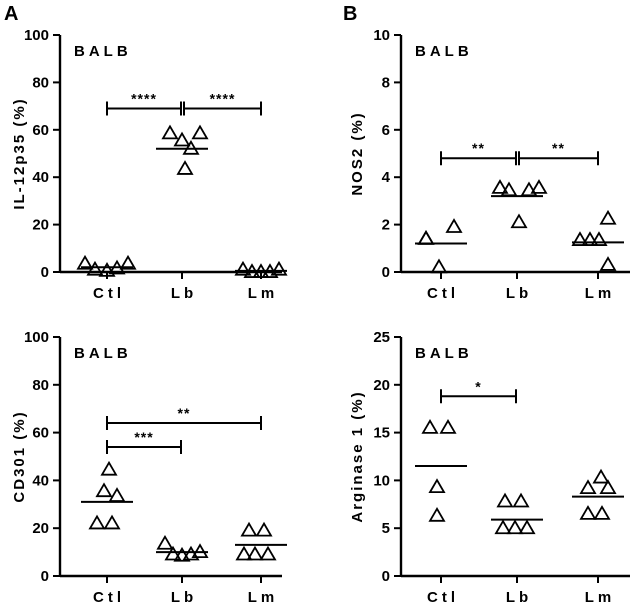 The height and width of the screenshot is (606, 641). What do you see at coordinates (386, 82) in the screenshot?
I see `y-tick-label: 8` at bounding box center [386, 82].